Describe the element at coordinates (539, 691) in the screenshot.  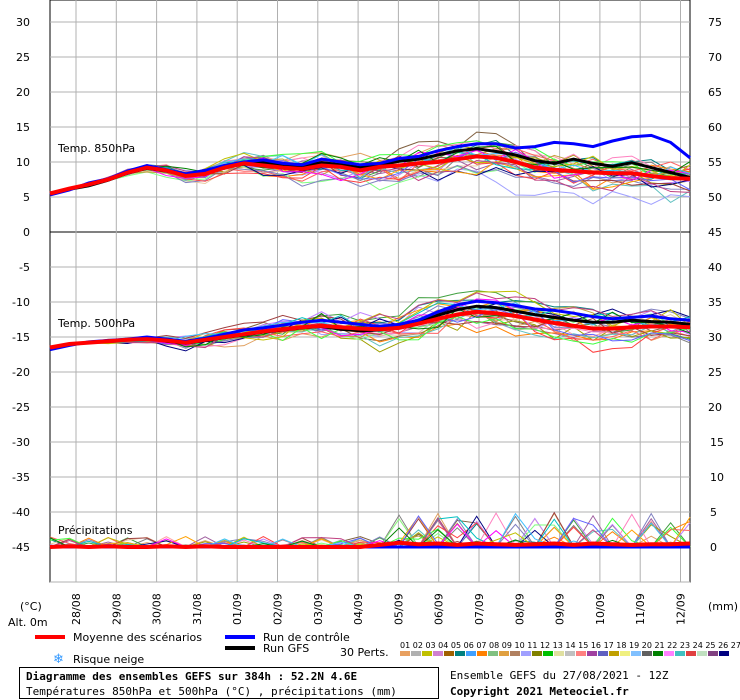
I see `copyright: Copyright 2021 Meteociel.fr` at that location.